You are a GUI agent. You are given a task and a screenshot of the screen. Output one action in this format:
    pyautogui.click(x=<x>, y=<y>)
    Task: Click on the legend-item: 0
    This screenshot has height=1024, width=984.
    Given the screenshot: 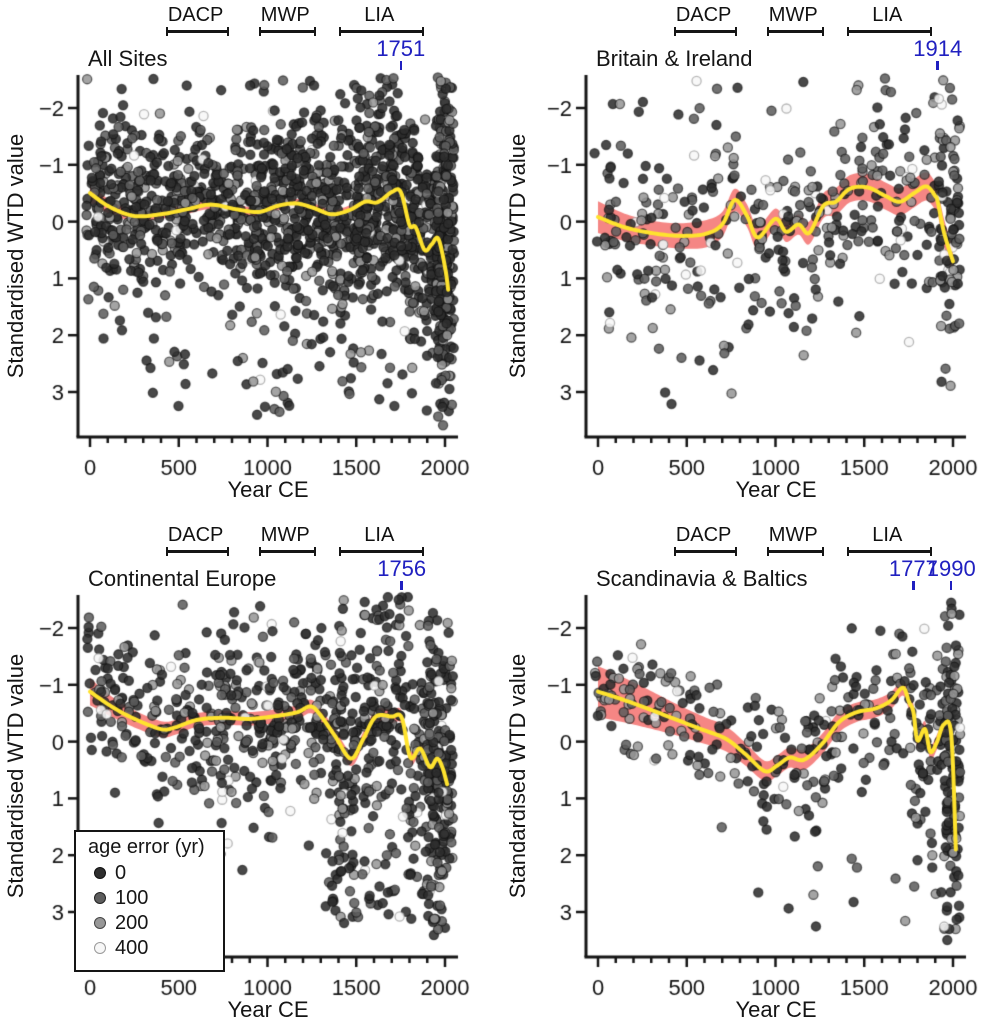 What is the action you would take?
    pyautogui.click(x=149, y=873)
    